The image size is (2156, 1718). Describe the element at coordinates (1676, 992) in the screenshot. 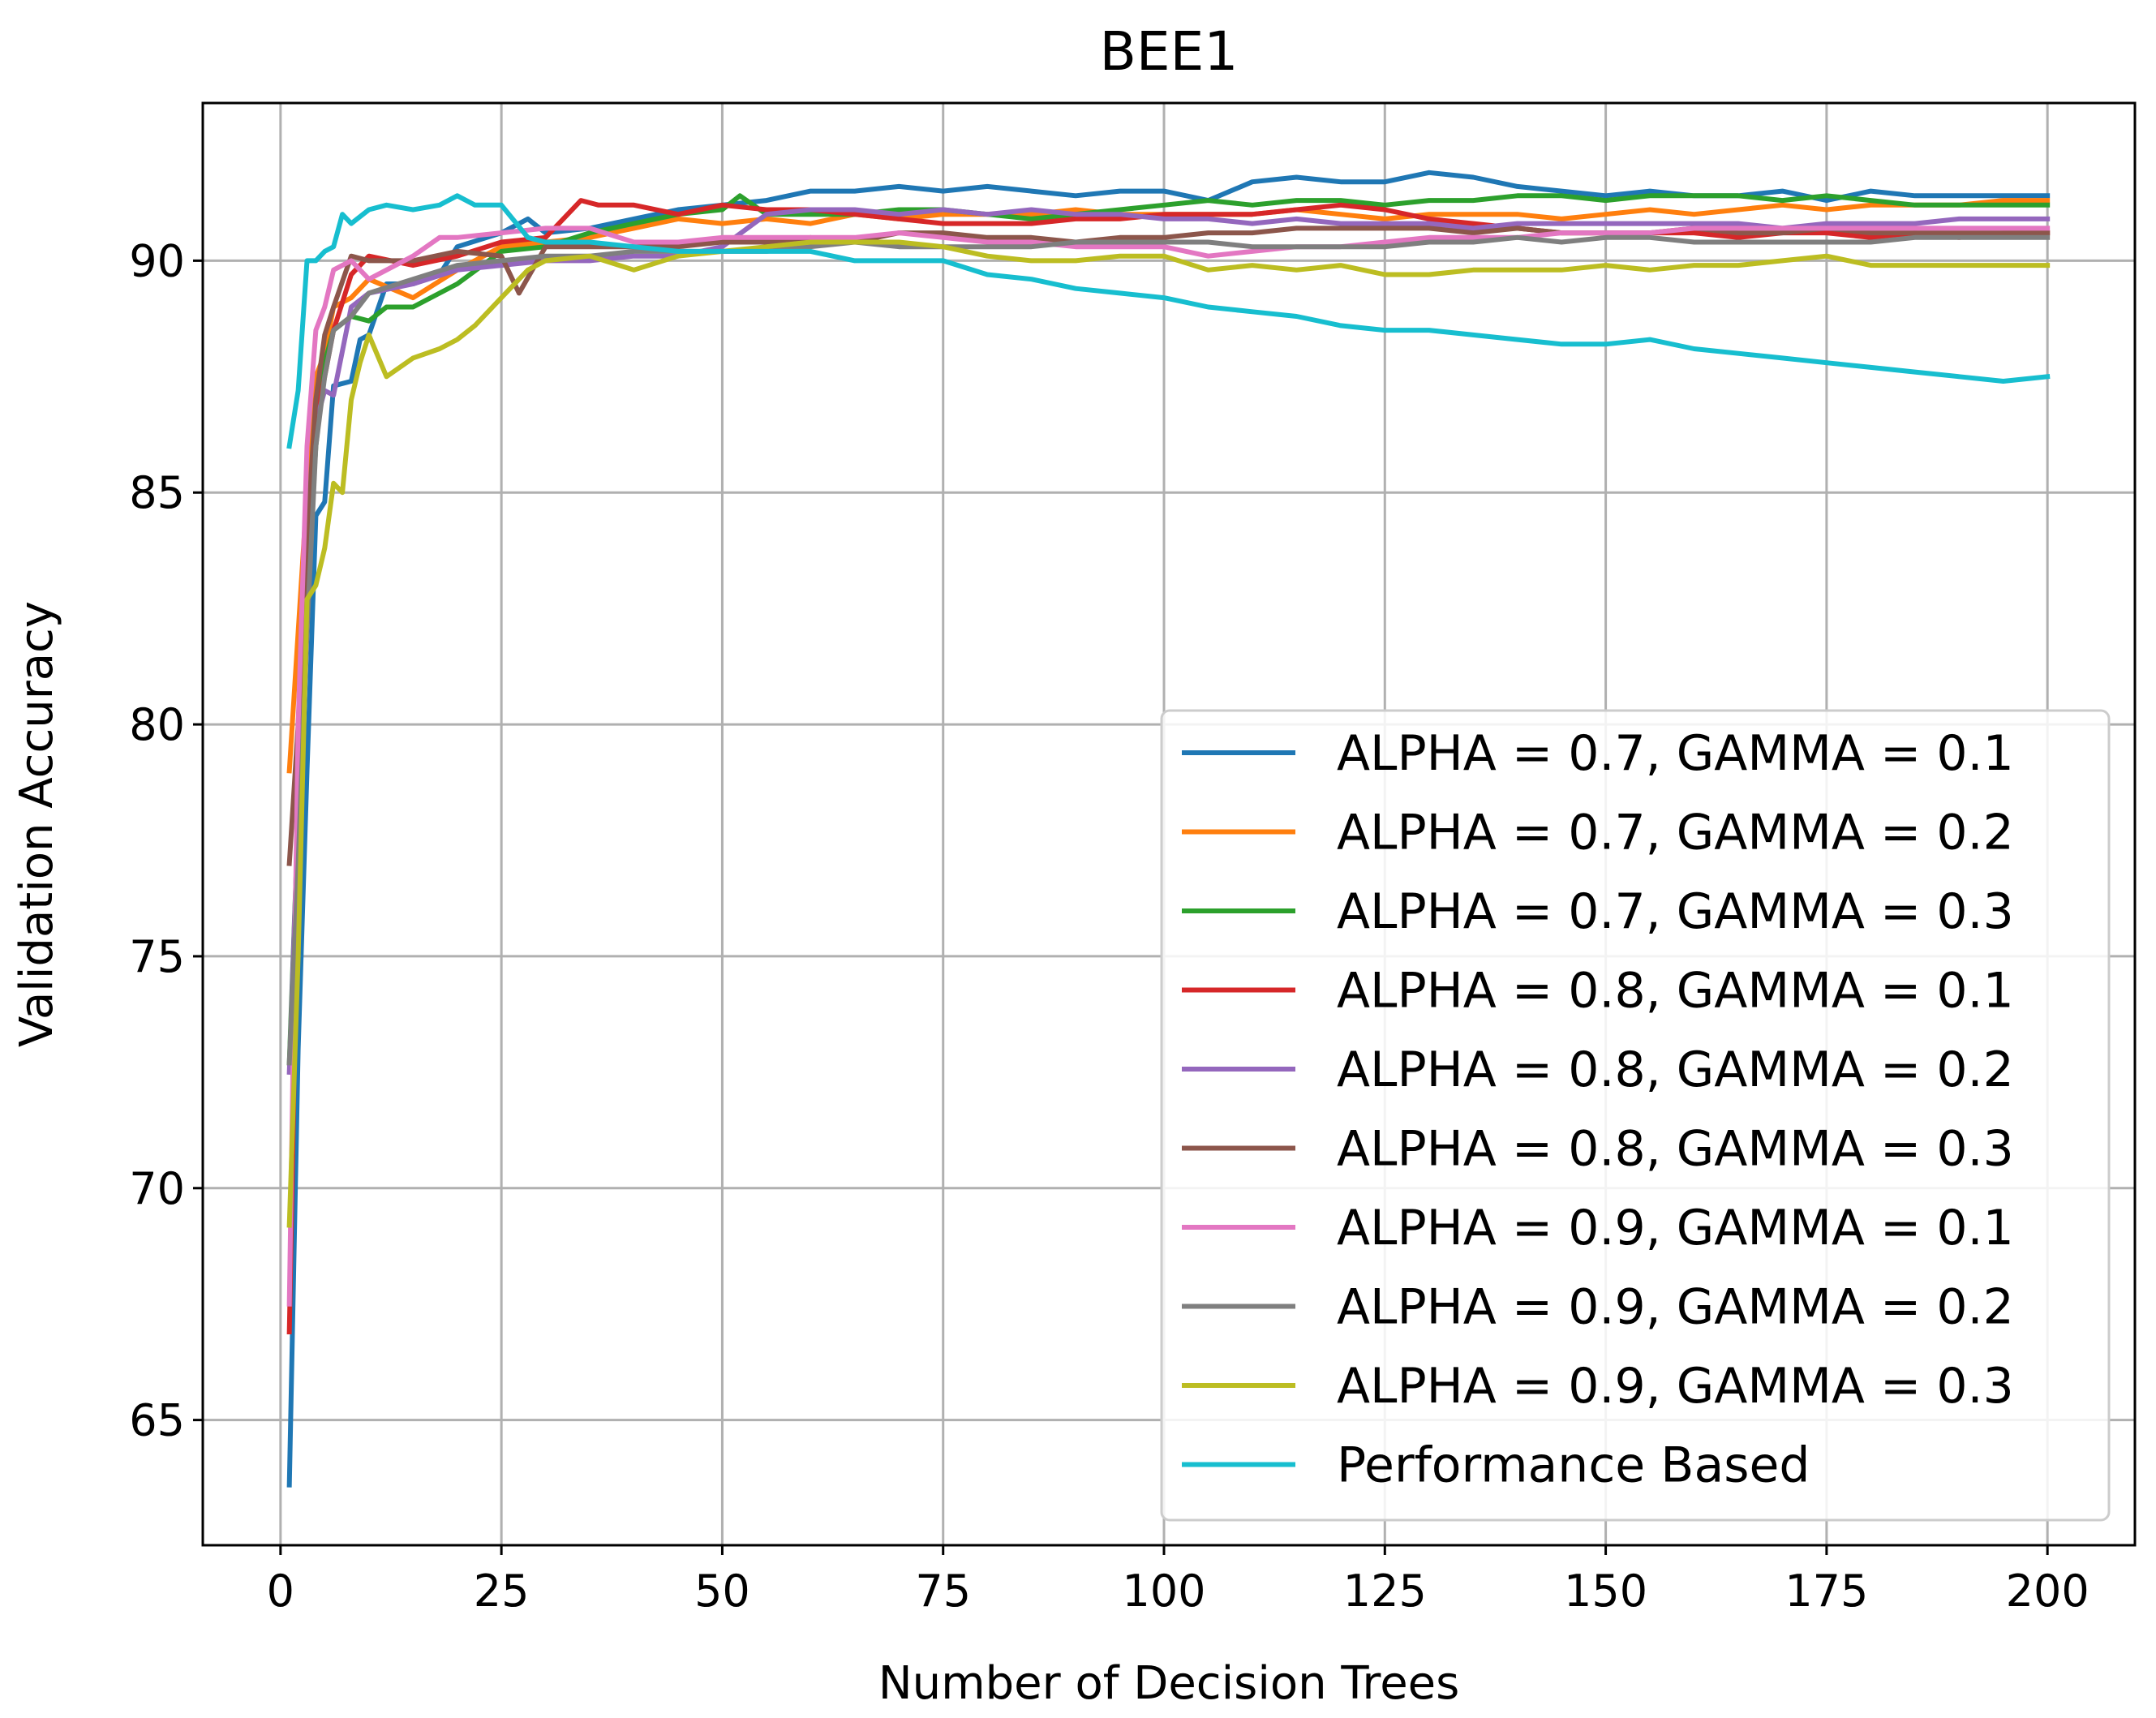

I see `legend-label-4: ALPHA = 0.8, GAMMA = 0.1` at that location.